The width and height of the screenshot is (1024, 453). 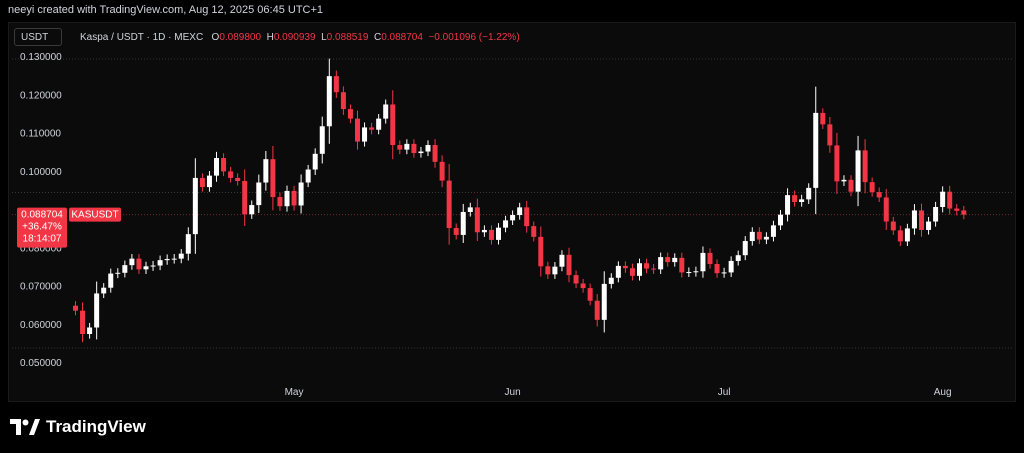 What do you see at coordinates (294, 37) in the screenshot?
I see `high-value: 0.090939` at bounding box center [294, 37].